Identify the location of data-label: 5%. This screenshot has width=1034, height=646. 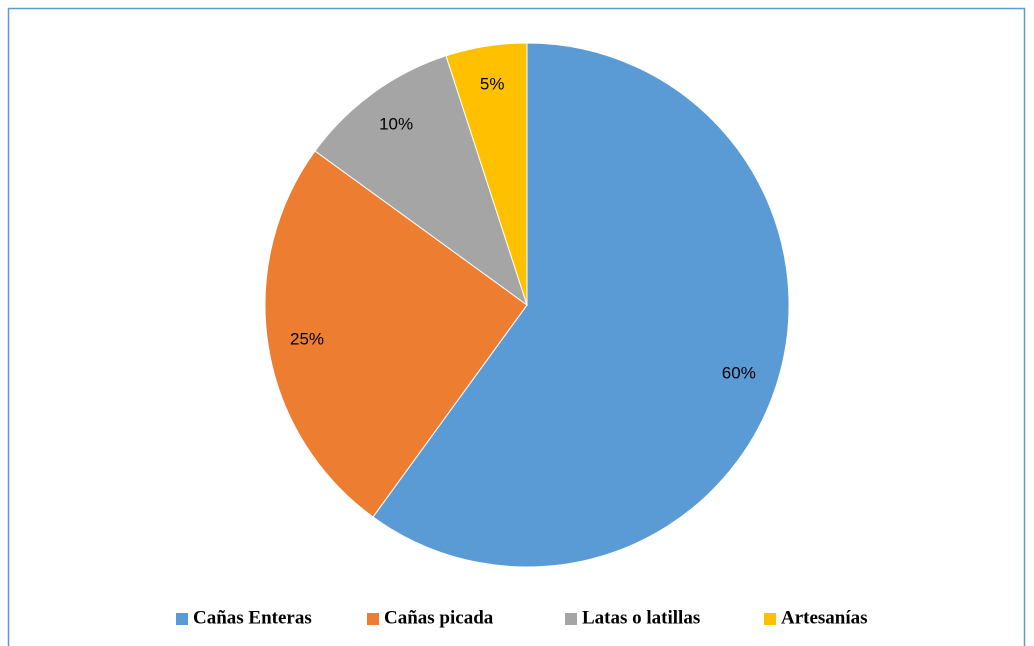
(492, 84).